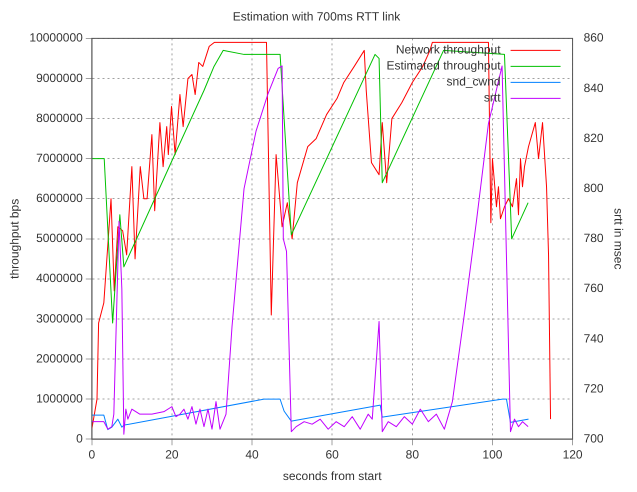 The image size is (637, 492). Describe the element at coordinates (594, 188) in the screenshot. I see `y2-tick-label: 800` at that location.